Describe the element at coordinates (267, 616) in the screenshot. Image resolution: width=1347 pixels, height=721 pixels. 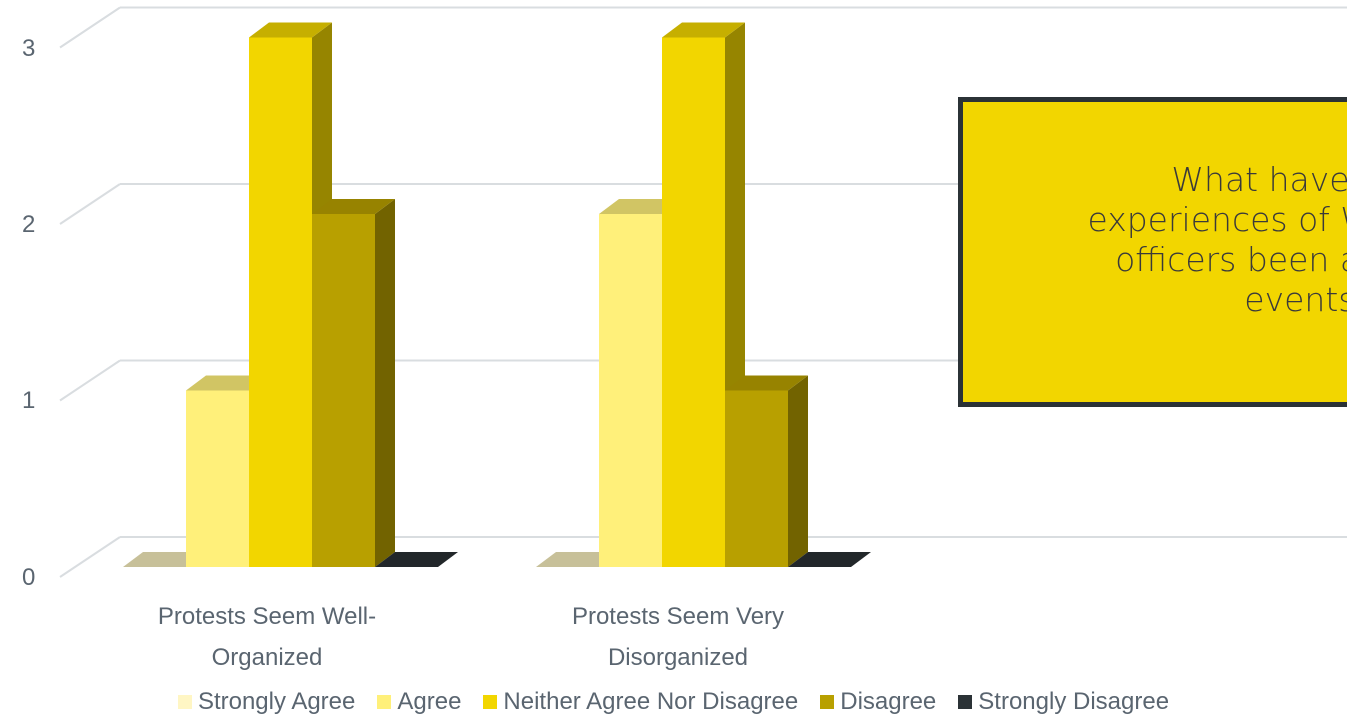
I see `category-label: Protests Seem Well-` at that location.